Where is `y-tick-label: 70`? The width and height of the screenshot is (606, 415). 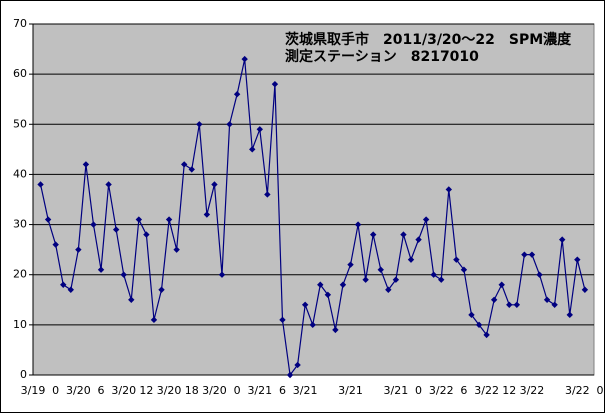
y-tick-label: 70 is located at coordinates (20, 23).